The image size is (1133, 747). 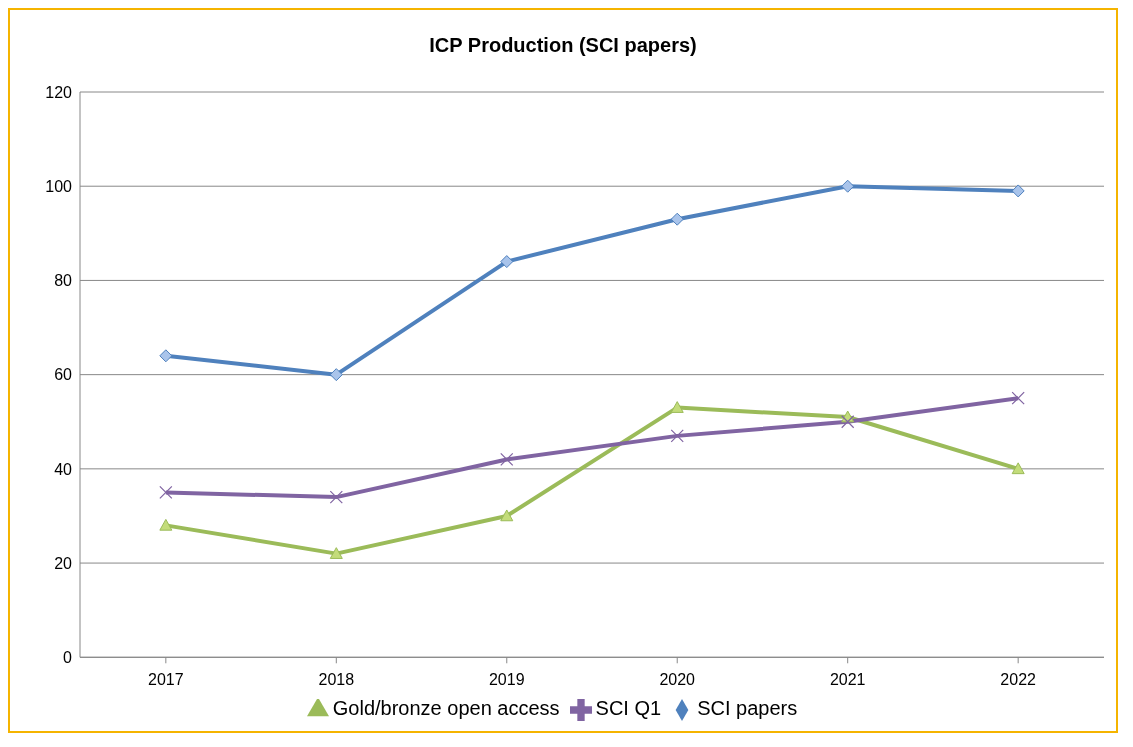 I want to click on x-tick-label: 2021, so click(x=847, y=679).